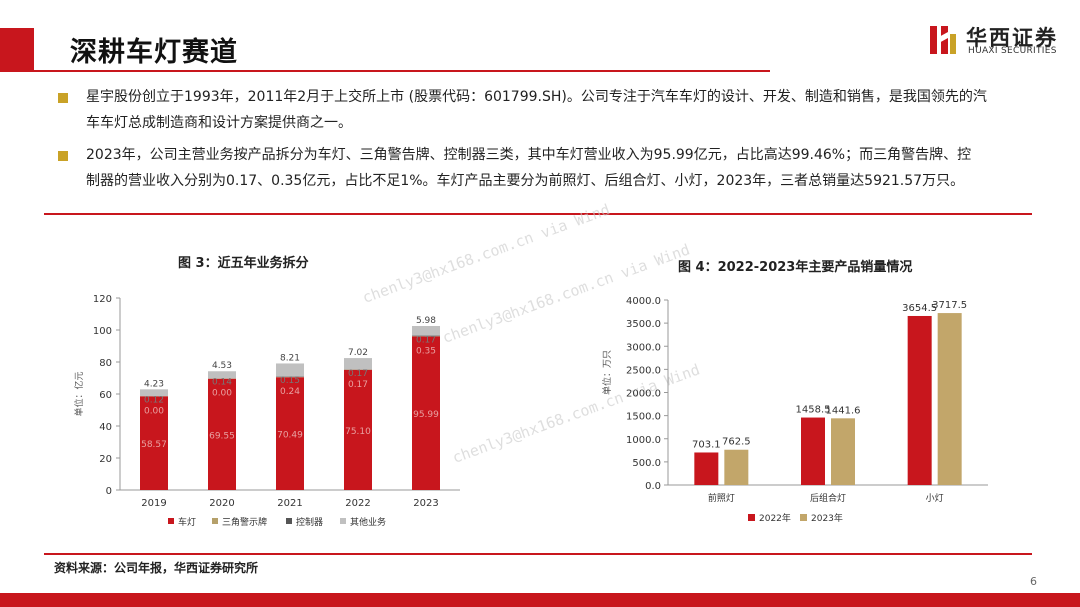 The height and width of the screenshot is (607, 1080). I want to click on data-label: 7.02, so click(358, 353).